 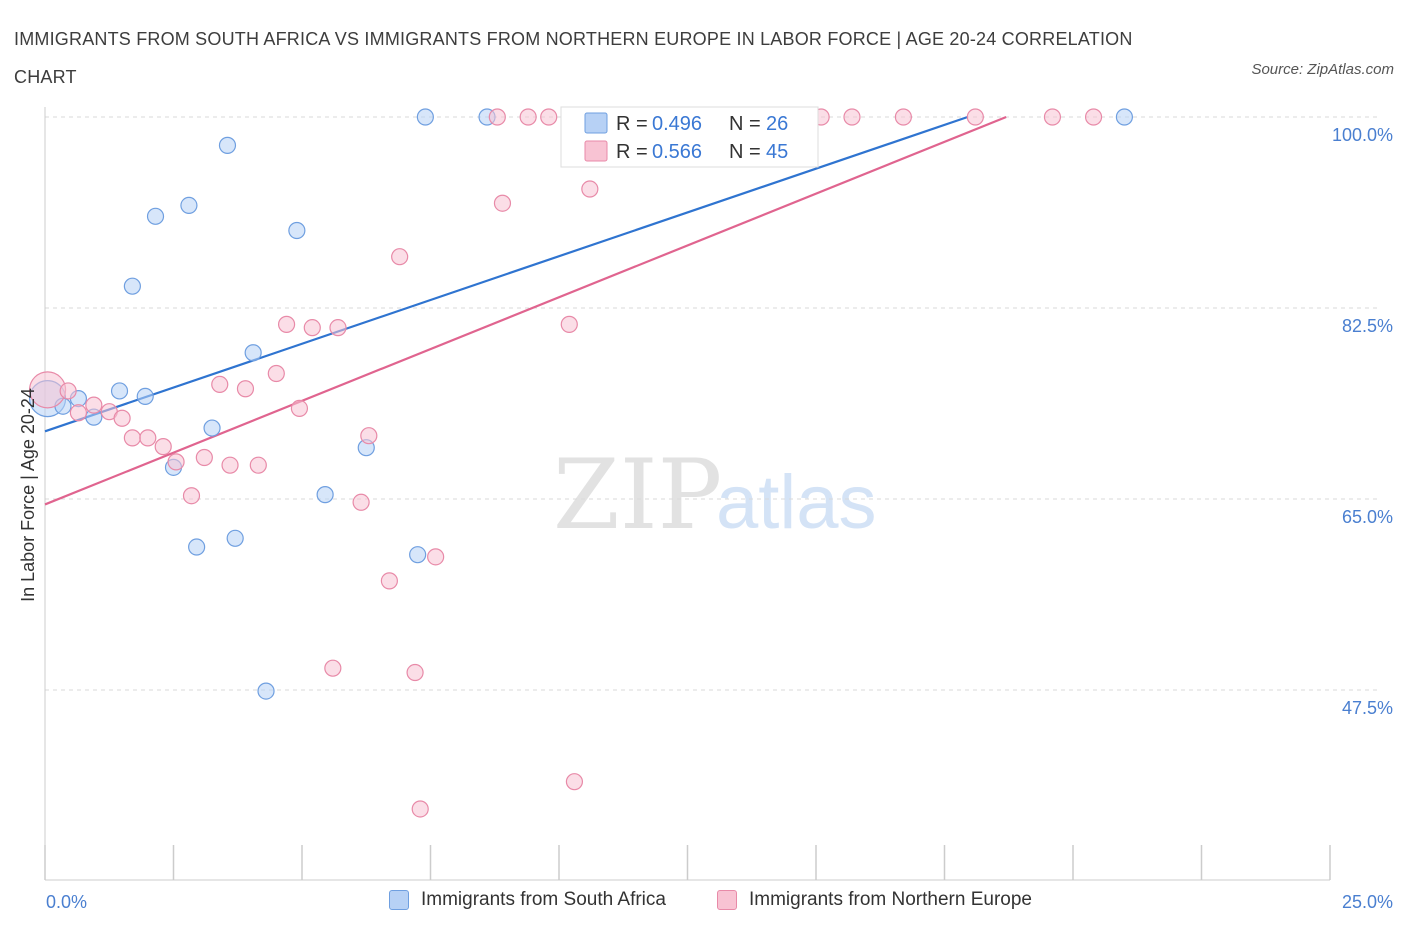 What do you see at coordinates (689, 137) in the screenshot?
I see `stats-legend: R = 0.496 N = 26 R = 0.566 N = 45` at bounding box center [689, 137].